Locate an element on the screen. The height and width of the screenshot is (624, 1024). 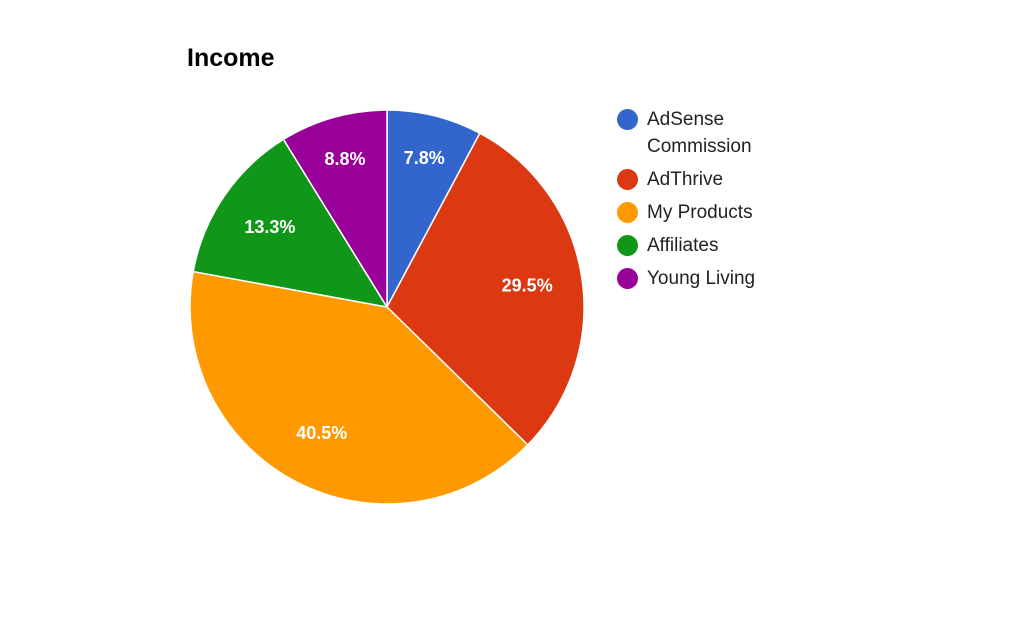
pie-slice-labels: 7.8% 29.5% 40.5% 13.3% 8.8% is located at coordinates (398, 295).